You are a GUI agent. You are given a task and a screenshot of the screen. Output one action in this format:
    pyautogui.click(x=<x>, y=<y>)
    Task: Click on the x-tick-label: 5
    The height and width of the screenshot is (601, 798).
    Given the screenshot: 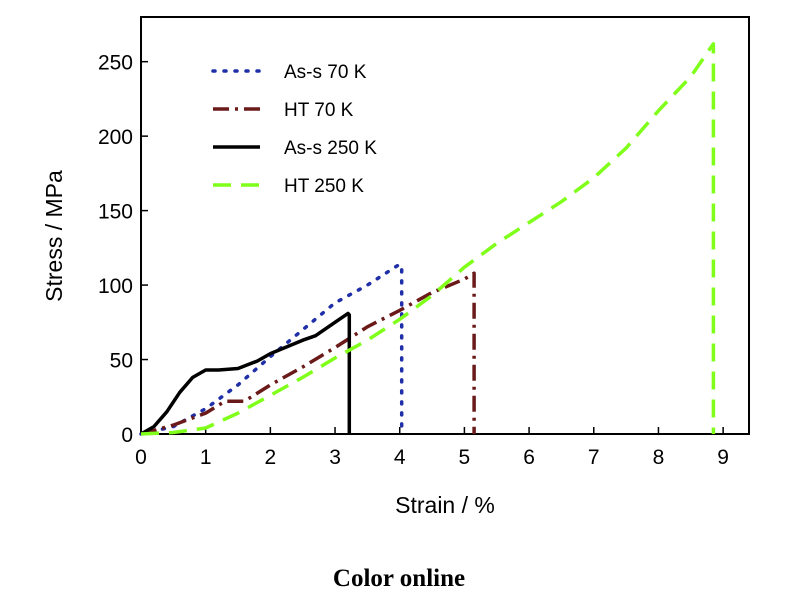 What is the action you would take?
    pyautogui.click(x=465, y=457)
    